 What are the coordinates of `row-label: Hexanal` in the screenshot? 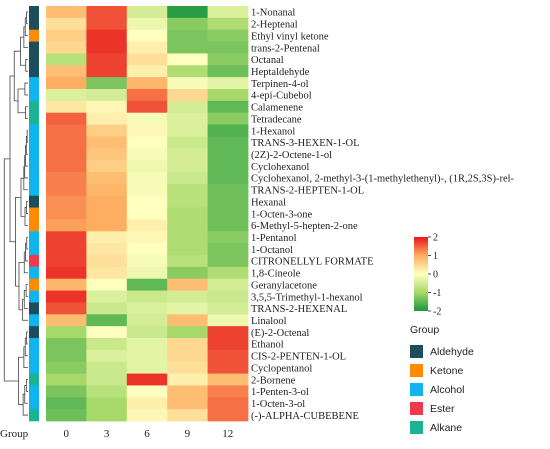 It's located at (268, 202).